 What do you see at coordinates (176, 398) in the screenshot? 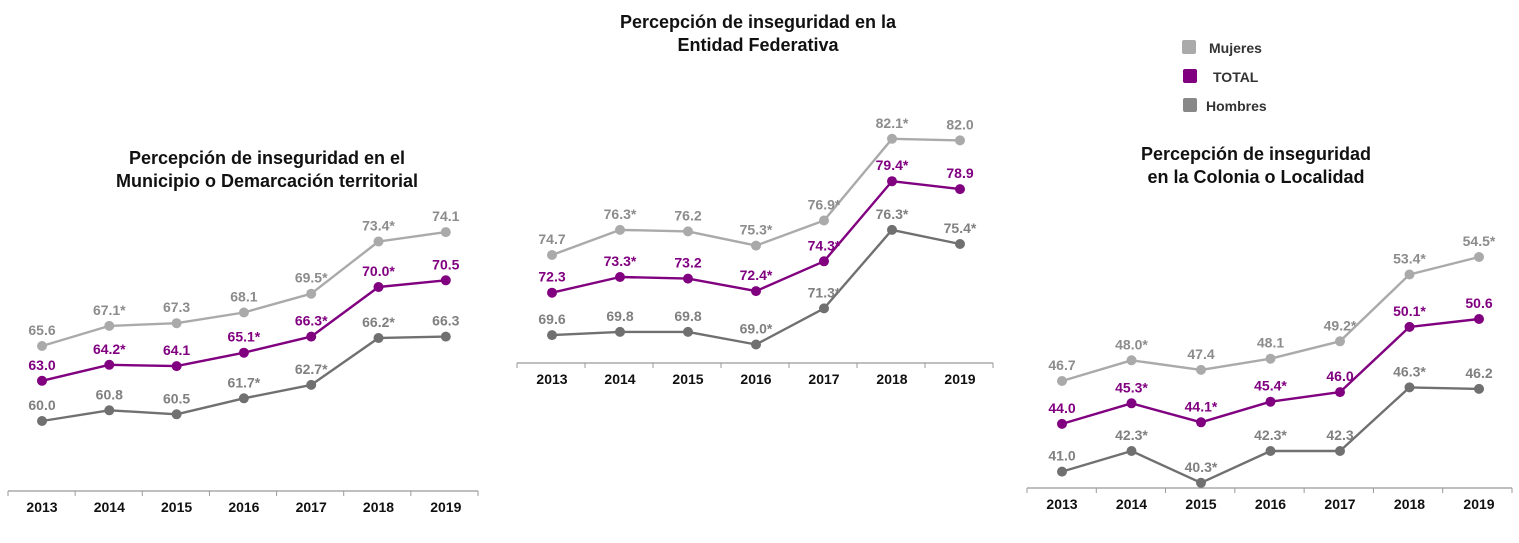
I see `data-label: 60.5` at bounding box center [176, 398].